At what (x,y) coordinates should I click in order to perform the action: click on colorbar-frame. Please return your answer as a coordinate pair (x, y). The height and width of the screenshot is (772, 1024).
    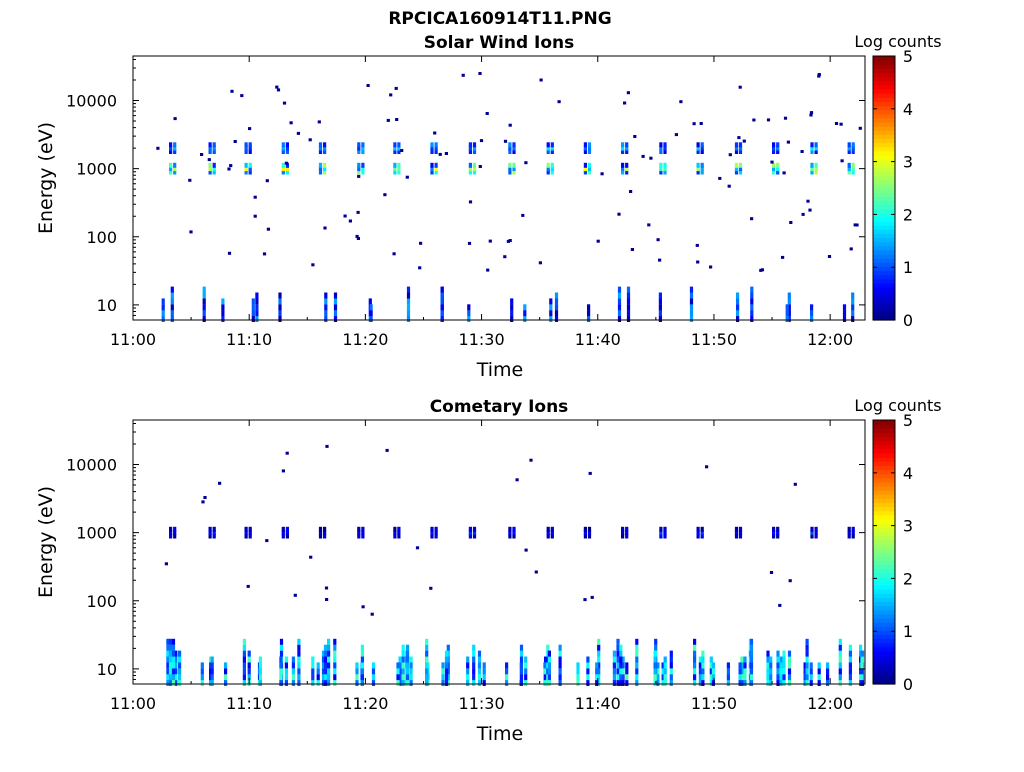
    Looking at the image, I should click on (884, 188).